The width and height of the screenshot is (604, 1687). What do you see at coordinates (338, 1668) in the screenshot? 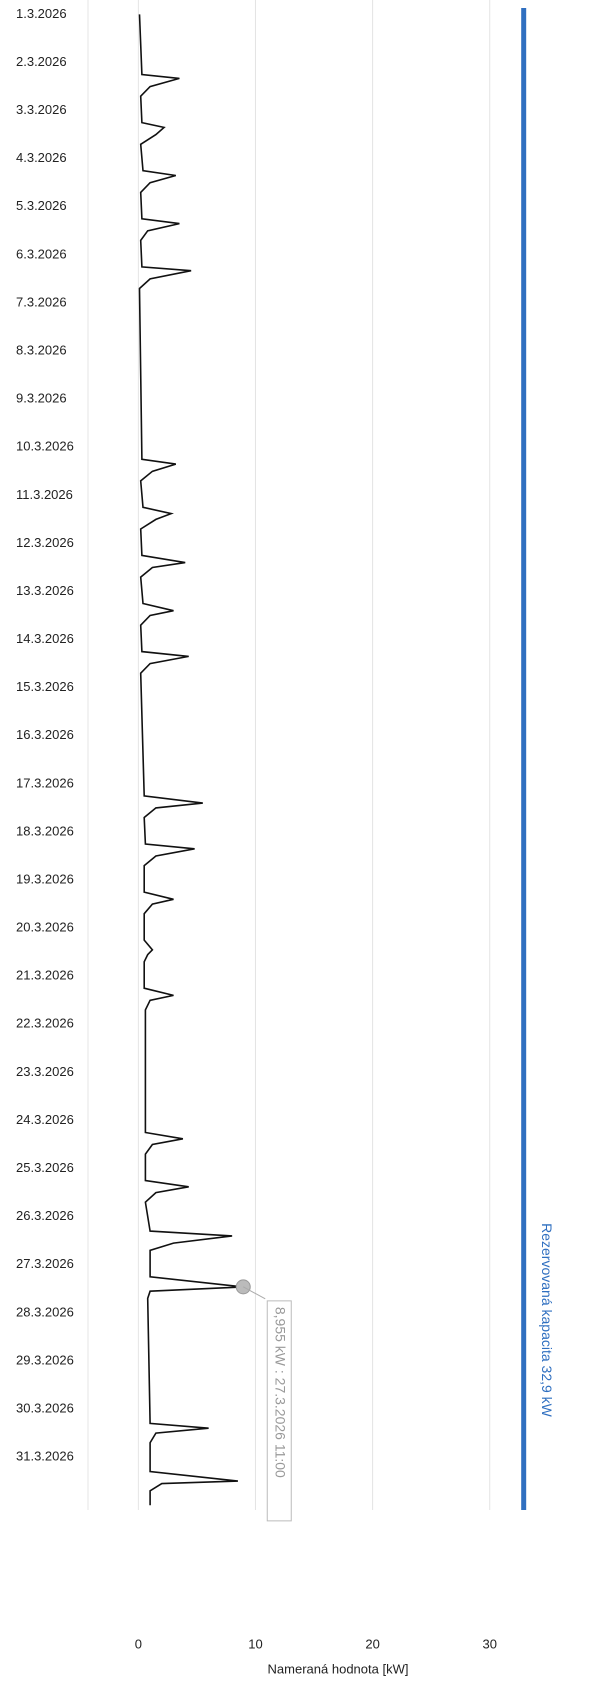
I see `x-axis-label: Nameraná hodnota [kW]` at bounding box center [338, 1668].